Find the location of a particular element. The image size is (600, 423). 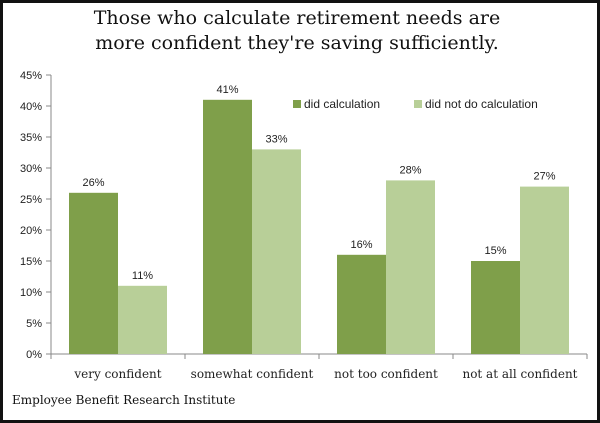

y-tick-label: 40% is located at coordinates (31, 107).